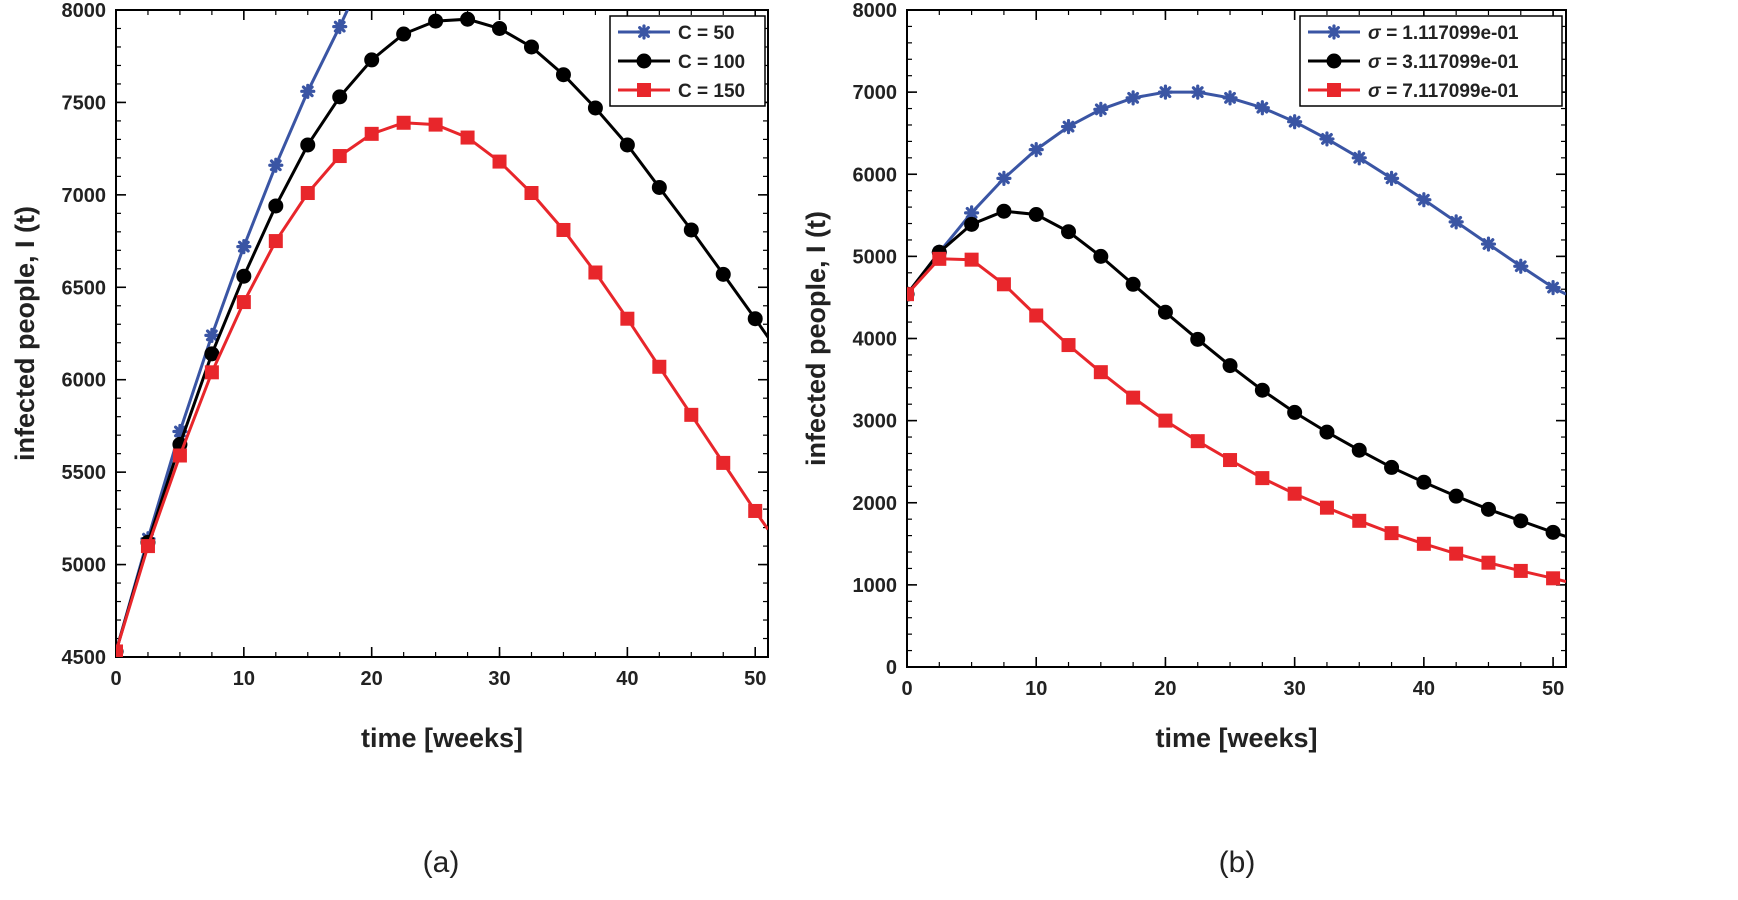 This screenshot has height=900, width=1738. Describe the element at coordinates (875, 504) in the screenshot. I see `y-tick-label: 2000` at that location.